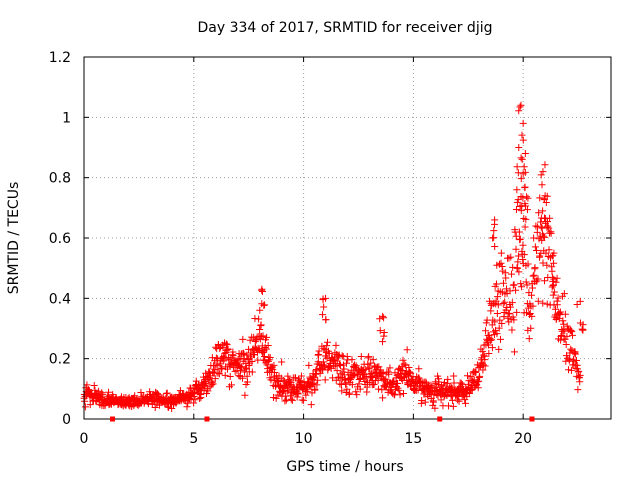 The image size is (640, 484). Describe the element at coordinates (66, 118) in the screenshot. I see `y-tick-label: 1` at that location.